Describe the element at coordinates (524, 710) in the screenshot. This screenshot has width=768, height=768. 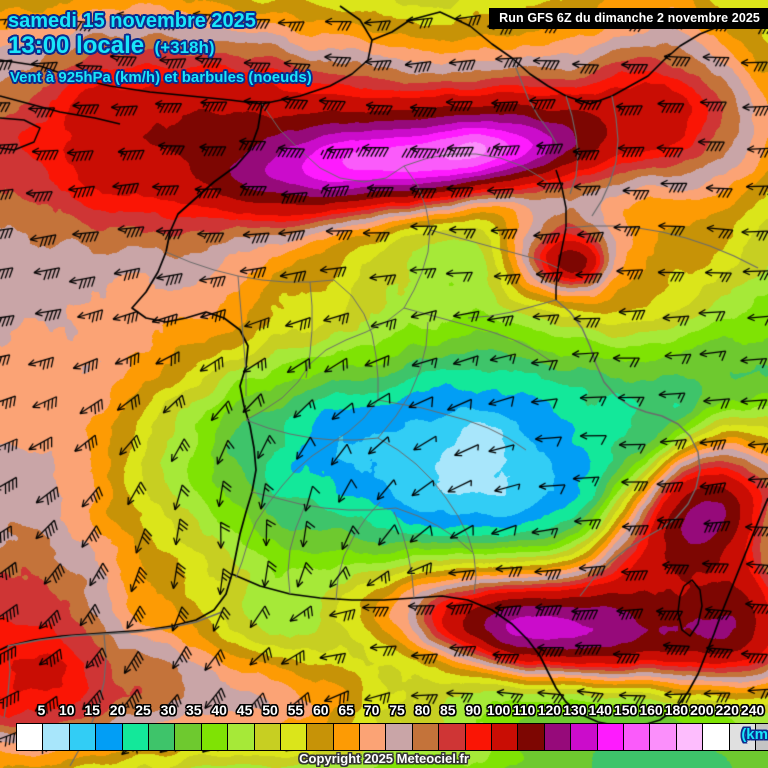
I see `legend-tick: 110` at that location.